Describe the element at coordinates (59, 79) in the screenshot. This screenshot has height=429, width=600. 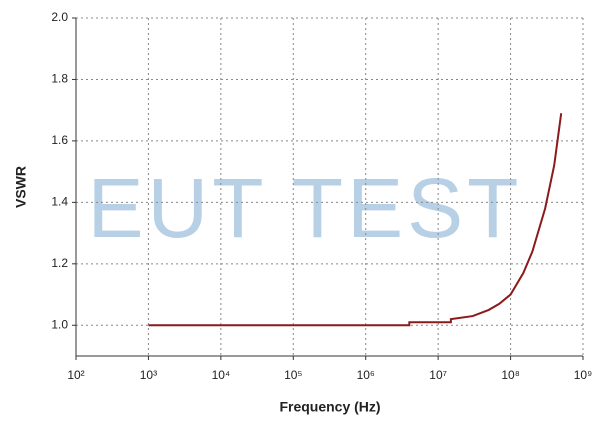
I see `y-tick-label: 1.8` at that location.